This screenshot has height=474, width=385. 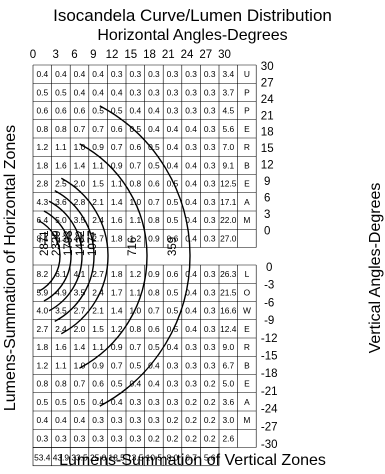 What do you see at coordinates (205, 55) in the screenshot?
I see `x-tick-label: 27` at bounding box center [205, 55].